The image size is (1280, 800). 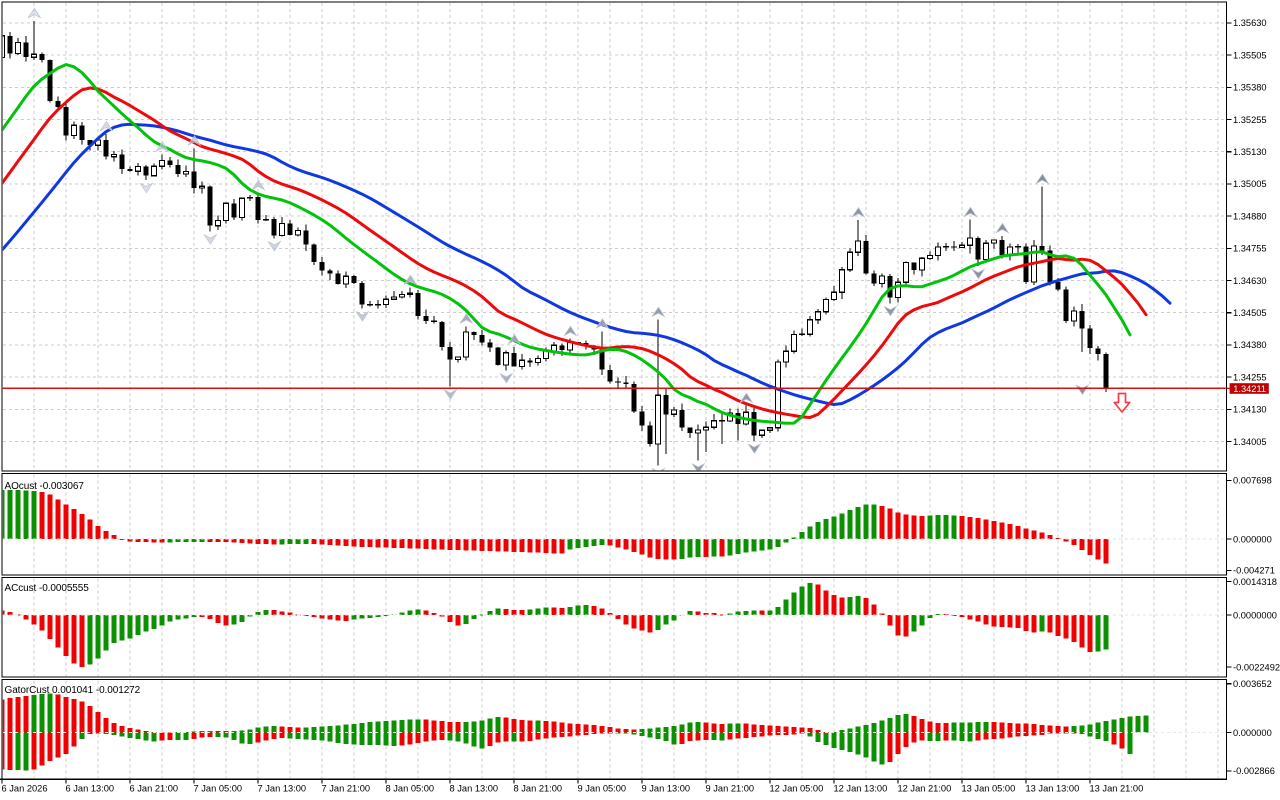 What do you see at coordinates (666, 789) in the screenshot?
I see `svg-text: 9 Jan 13:00` at bounding box center [666, 789].